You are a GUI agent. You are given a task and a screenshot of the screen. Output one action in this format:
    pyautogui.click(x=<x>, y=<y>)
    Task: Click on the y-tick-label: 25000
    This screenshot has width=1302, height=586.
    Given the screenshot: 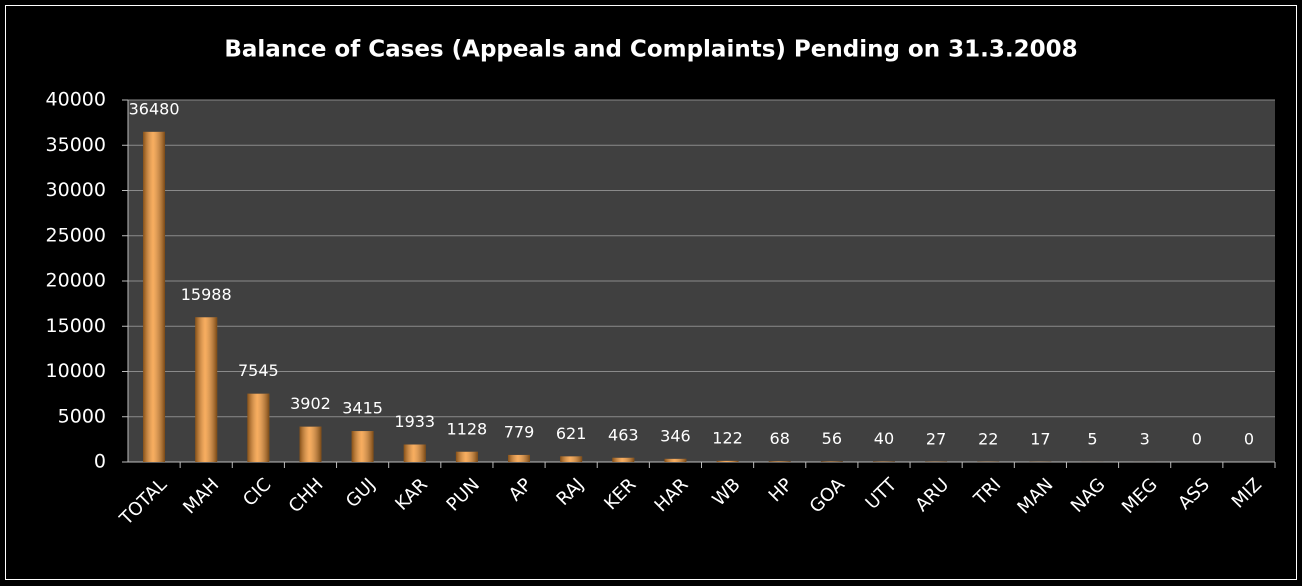 What is the action you would take?
    pyautogui.click(x=76, y=235)
    